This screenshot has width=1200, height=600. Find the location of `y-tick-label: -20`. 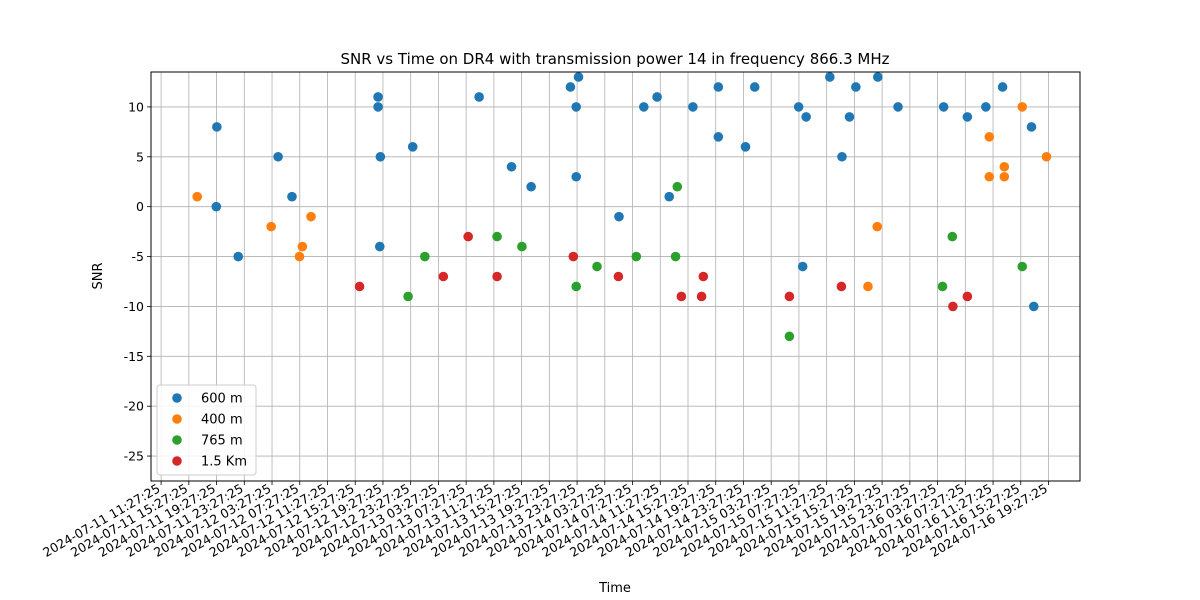

y-tick-label: -20 is located at coordinates (134, 406).